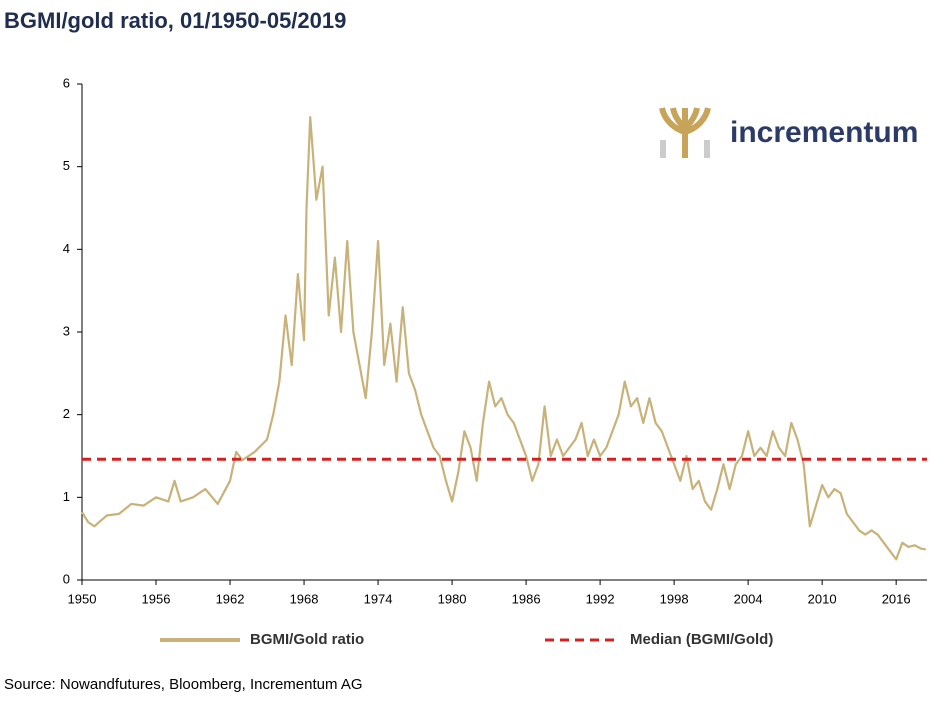 The image size is (944, 707). I want to click on logo-text: incrementum, so click(824, 132).